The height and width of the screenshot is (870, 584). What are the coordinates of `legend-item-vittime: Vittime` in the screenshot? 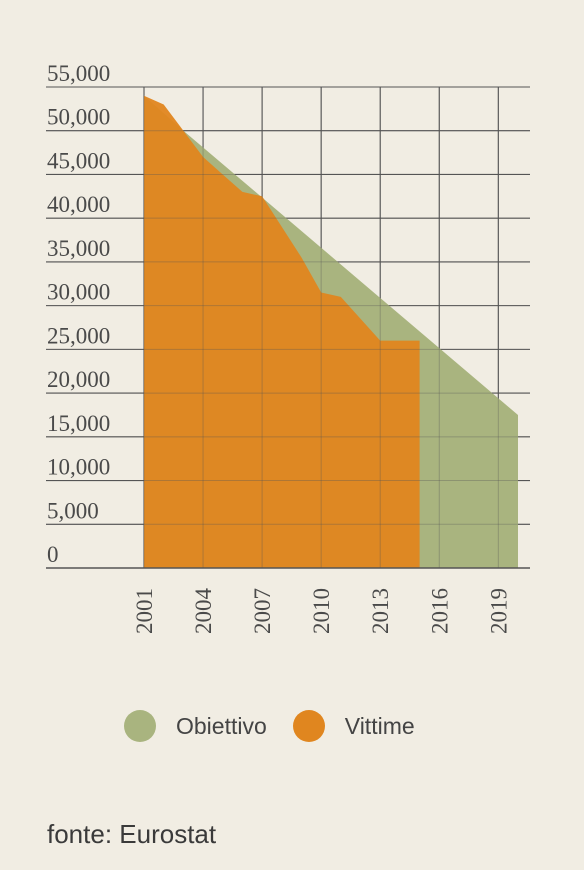 It's located at (353, 726).